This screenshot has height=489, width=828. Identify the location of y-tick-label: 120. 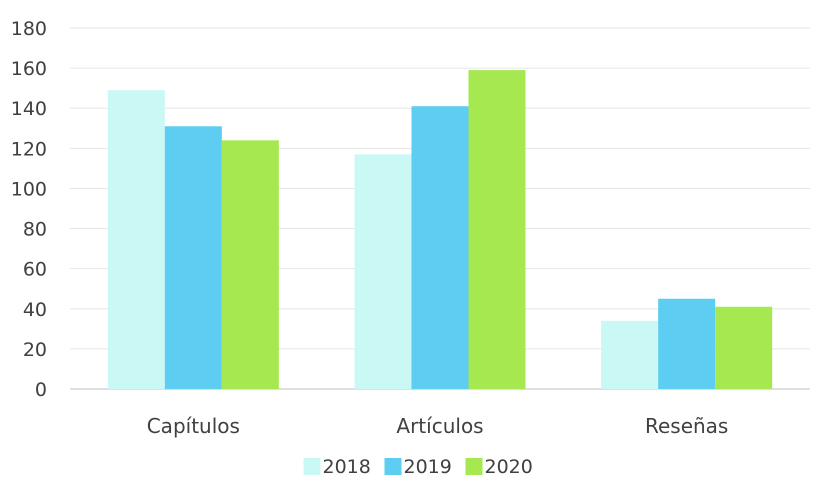
(29, 149).